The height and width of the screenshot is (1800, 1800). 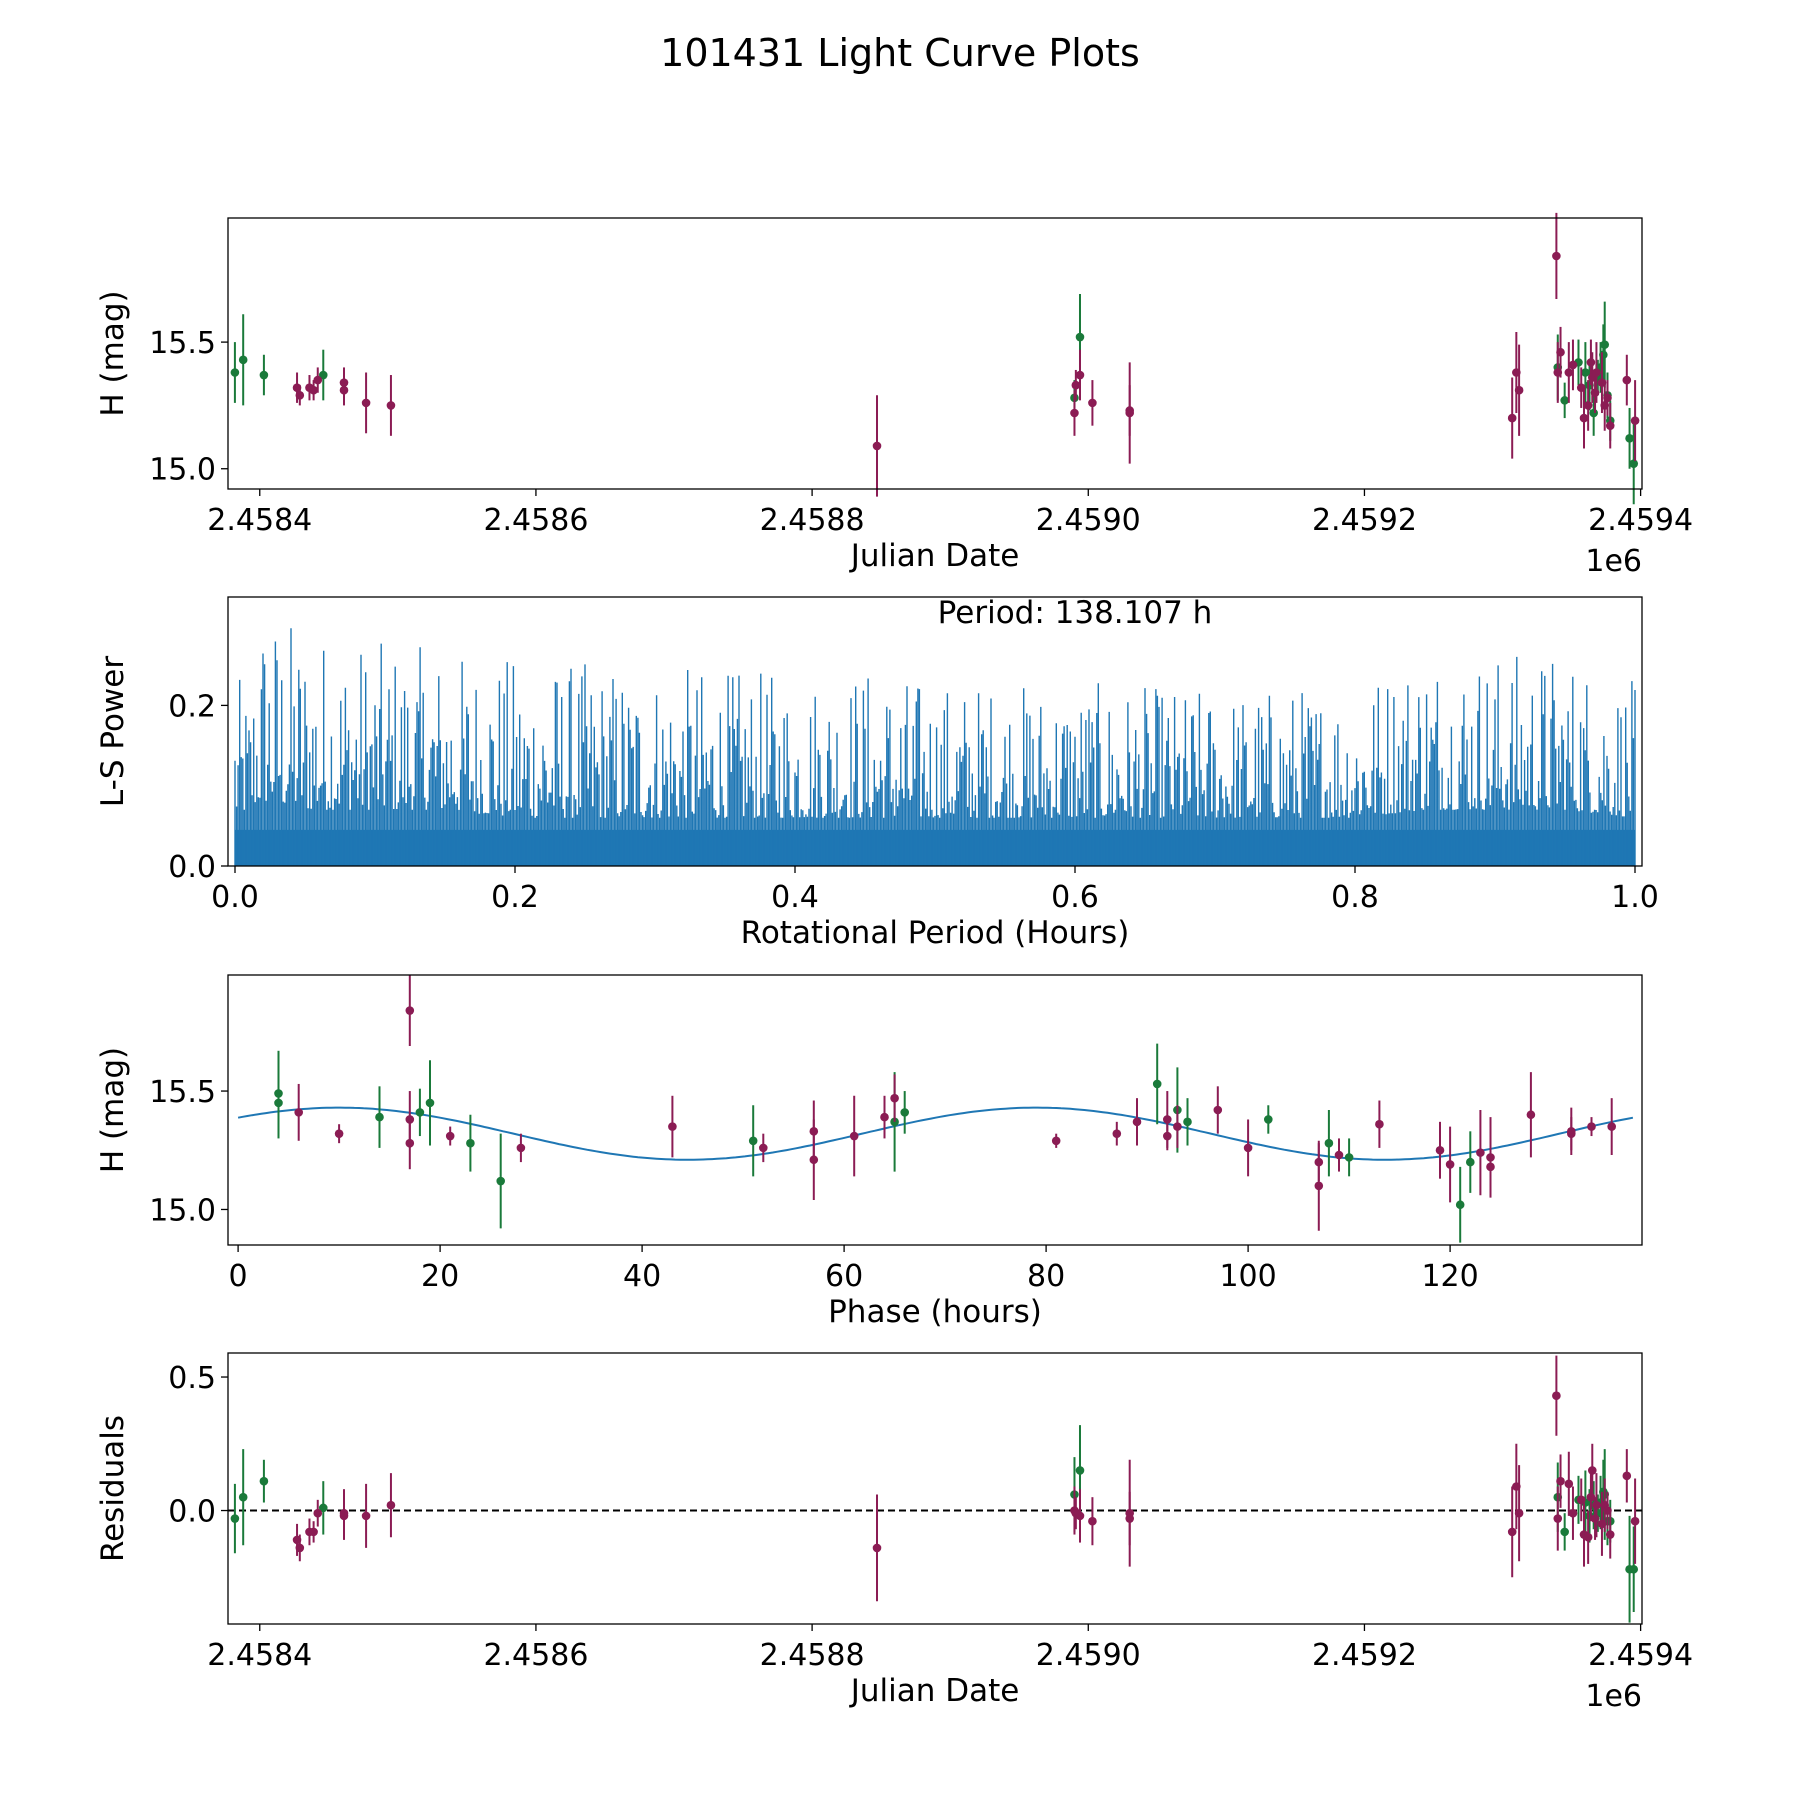 What do you see at coordinates (935, 890) in the screenshot?
I see `periodogram-x-ticks: 0.0 0.2 0.4 0.6 0.8 1.0` at bounding box center [935, 890].